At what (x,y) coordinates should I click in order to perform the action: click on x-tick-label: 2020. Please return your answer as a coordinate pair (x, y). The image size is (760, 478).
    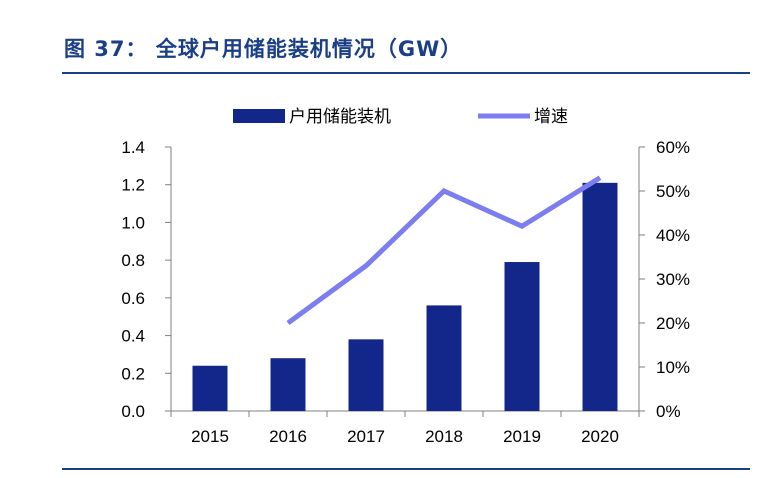
    Looking at the image, I should click on (600, 436).